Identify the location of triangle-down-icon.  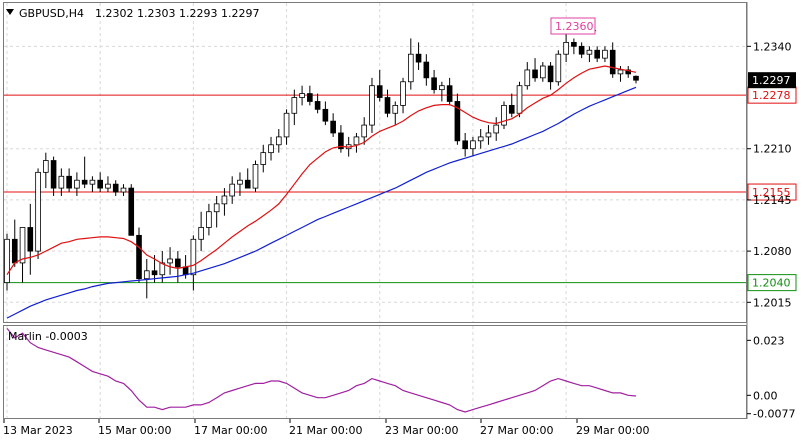
(10, 12).